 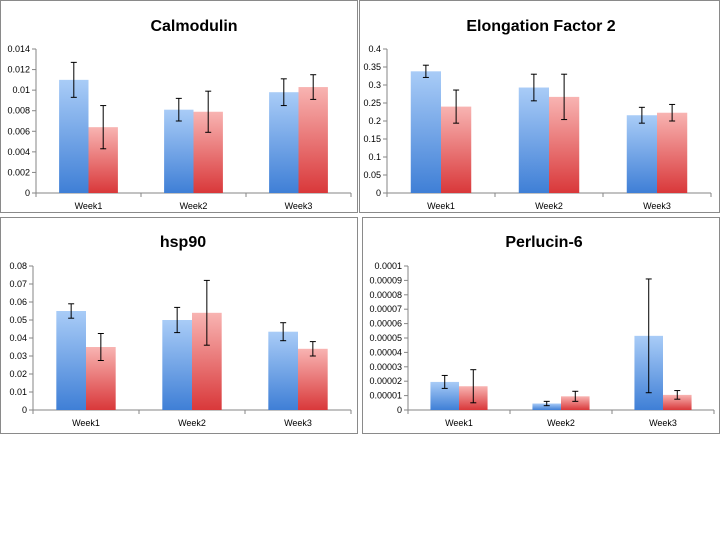 I want to click on y-tick-label: 0.00007, so click(x=385, y=309).